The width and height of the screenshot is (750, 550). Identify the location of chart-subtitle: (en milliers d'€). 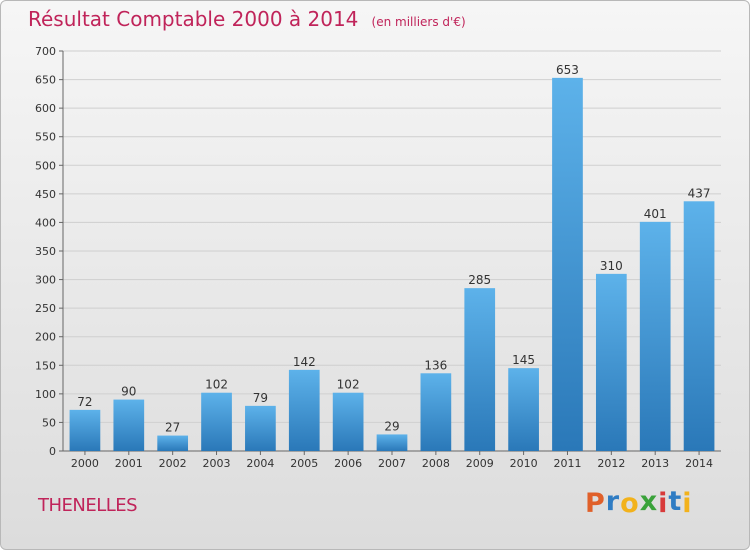
(418, 22).